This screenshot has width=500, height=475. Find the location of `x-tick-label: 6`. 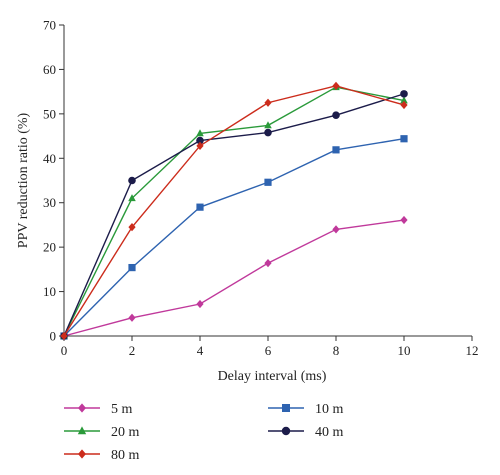

x-tick-label: 6 is located at coordinates (268, 350).